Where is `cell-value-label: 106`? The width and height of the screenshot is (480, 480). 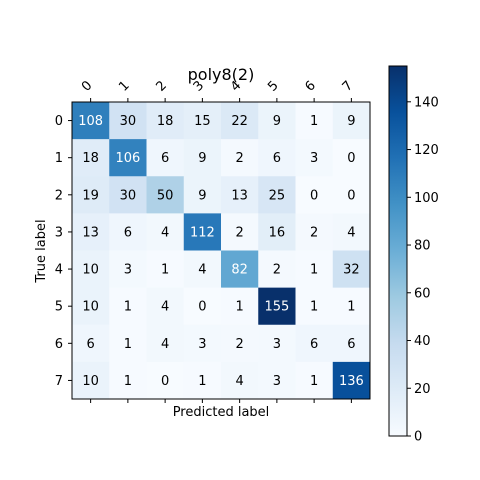 cell-value-label: 106 is located at coordinates (127, 158).